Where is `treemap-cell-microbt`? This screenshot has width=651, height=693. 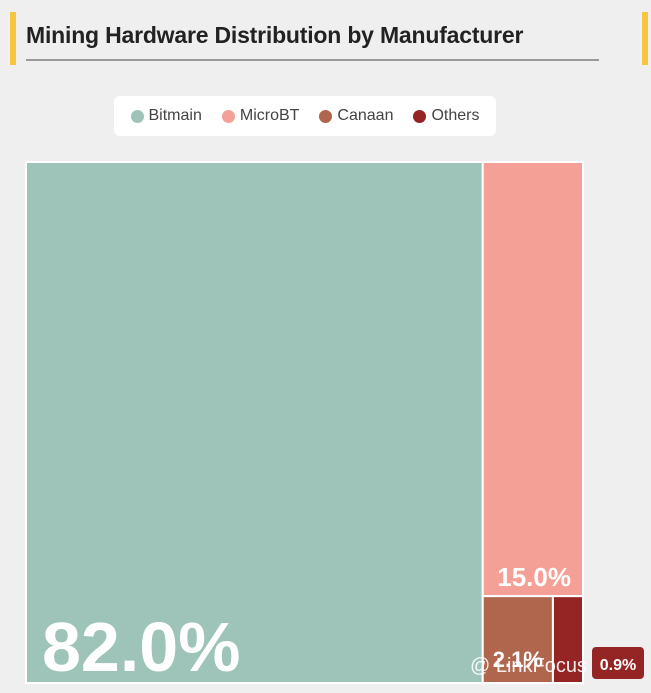
treemap-cell-microbt is located at coordinates (532, 379).